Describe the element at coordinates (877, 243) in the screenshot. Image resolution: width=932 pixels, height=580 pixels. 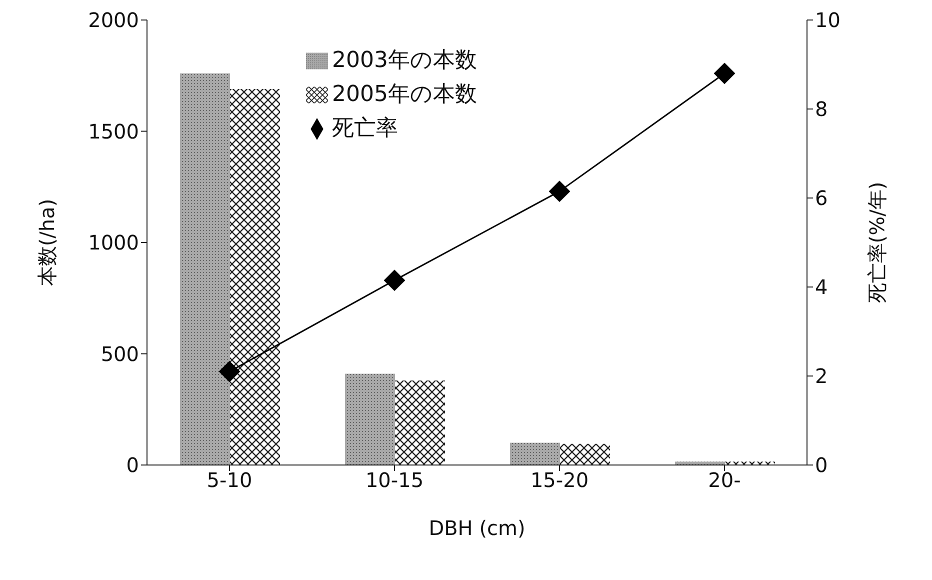
I see `y2-axis-title: 死亡率(%/年)` at that location.